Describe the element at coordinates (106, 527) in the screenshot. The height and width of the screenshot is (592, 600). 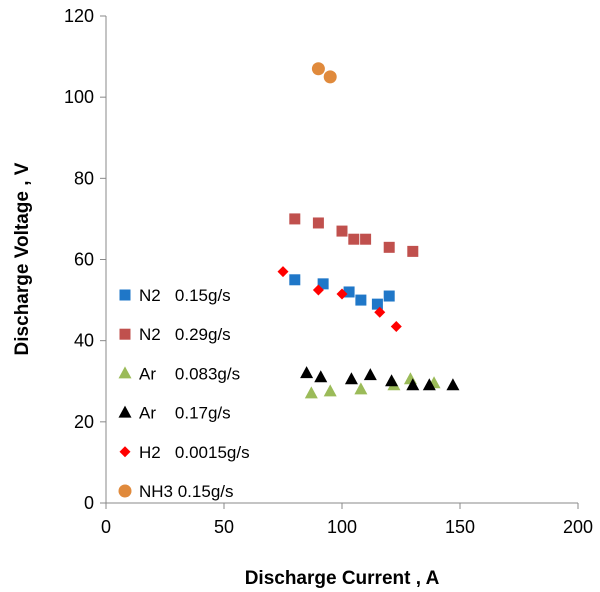
I see `x-tick-label: 0` at that location.